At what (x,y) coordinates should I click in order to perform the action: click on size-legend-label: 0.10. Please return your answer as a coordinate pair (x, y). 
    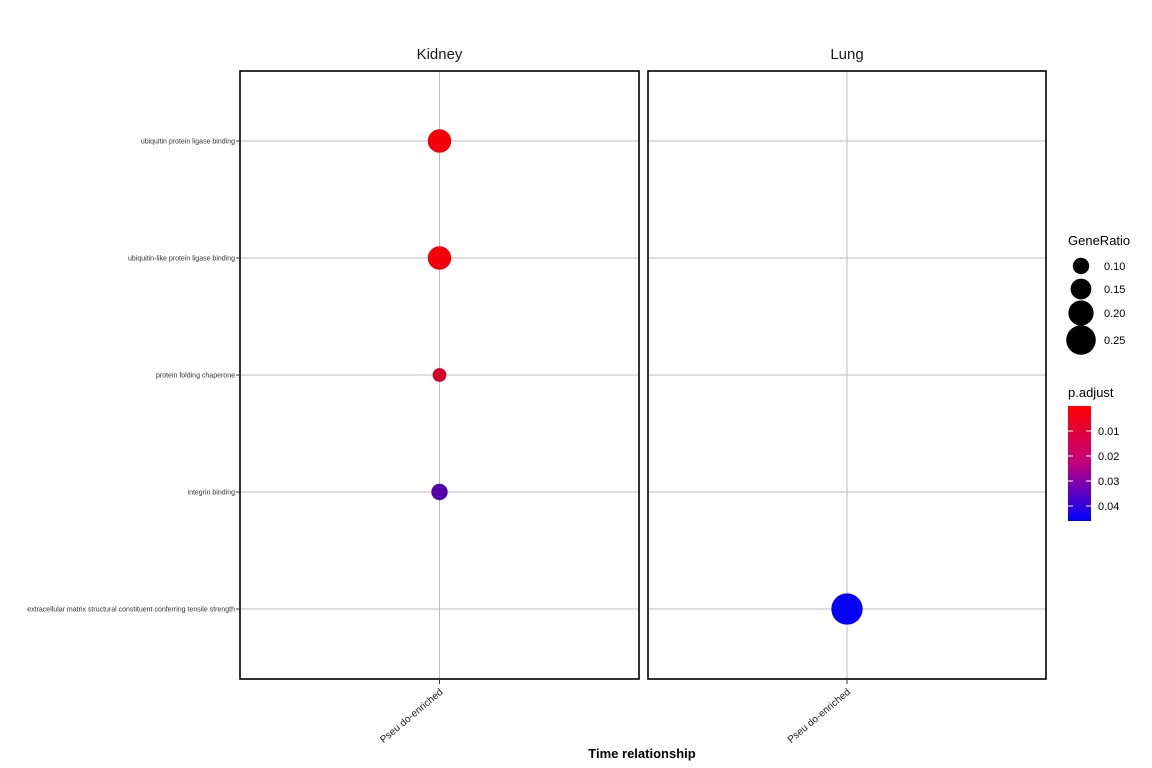
    Looking at the image, I should click on (1114, 267).